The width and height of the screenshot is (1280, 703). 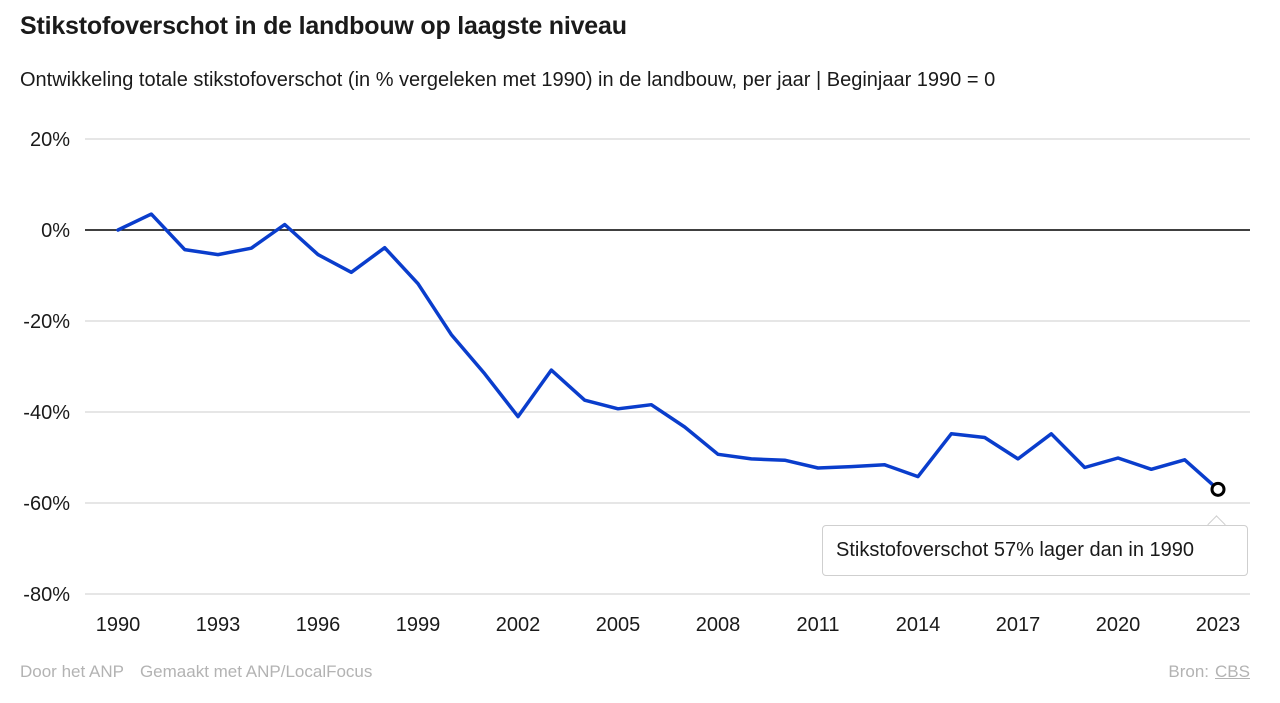 What do you see at coordinates (46, 322) in the screenshot?
I see `y-tick-label: -20%` at bounding box center [46, 322].